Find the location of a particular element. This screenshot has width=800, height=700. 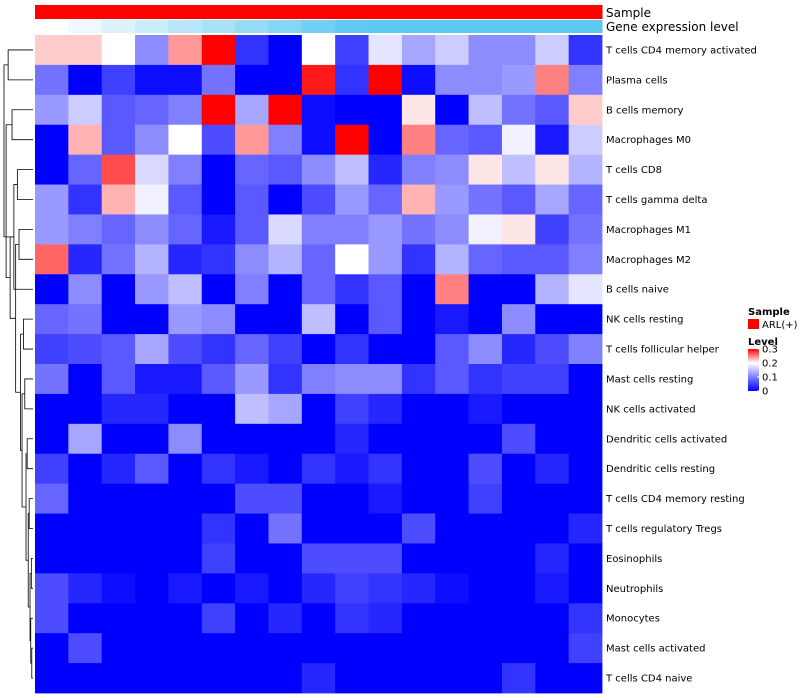

legend-sample-title: Sample is located at coordinates (769, 312).